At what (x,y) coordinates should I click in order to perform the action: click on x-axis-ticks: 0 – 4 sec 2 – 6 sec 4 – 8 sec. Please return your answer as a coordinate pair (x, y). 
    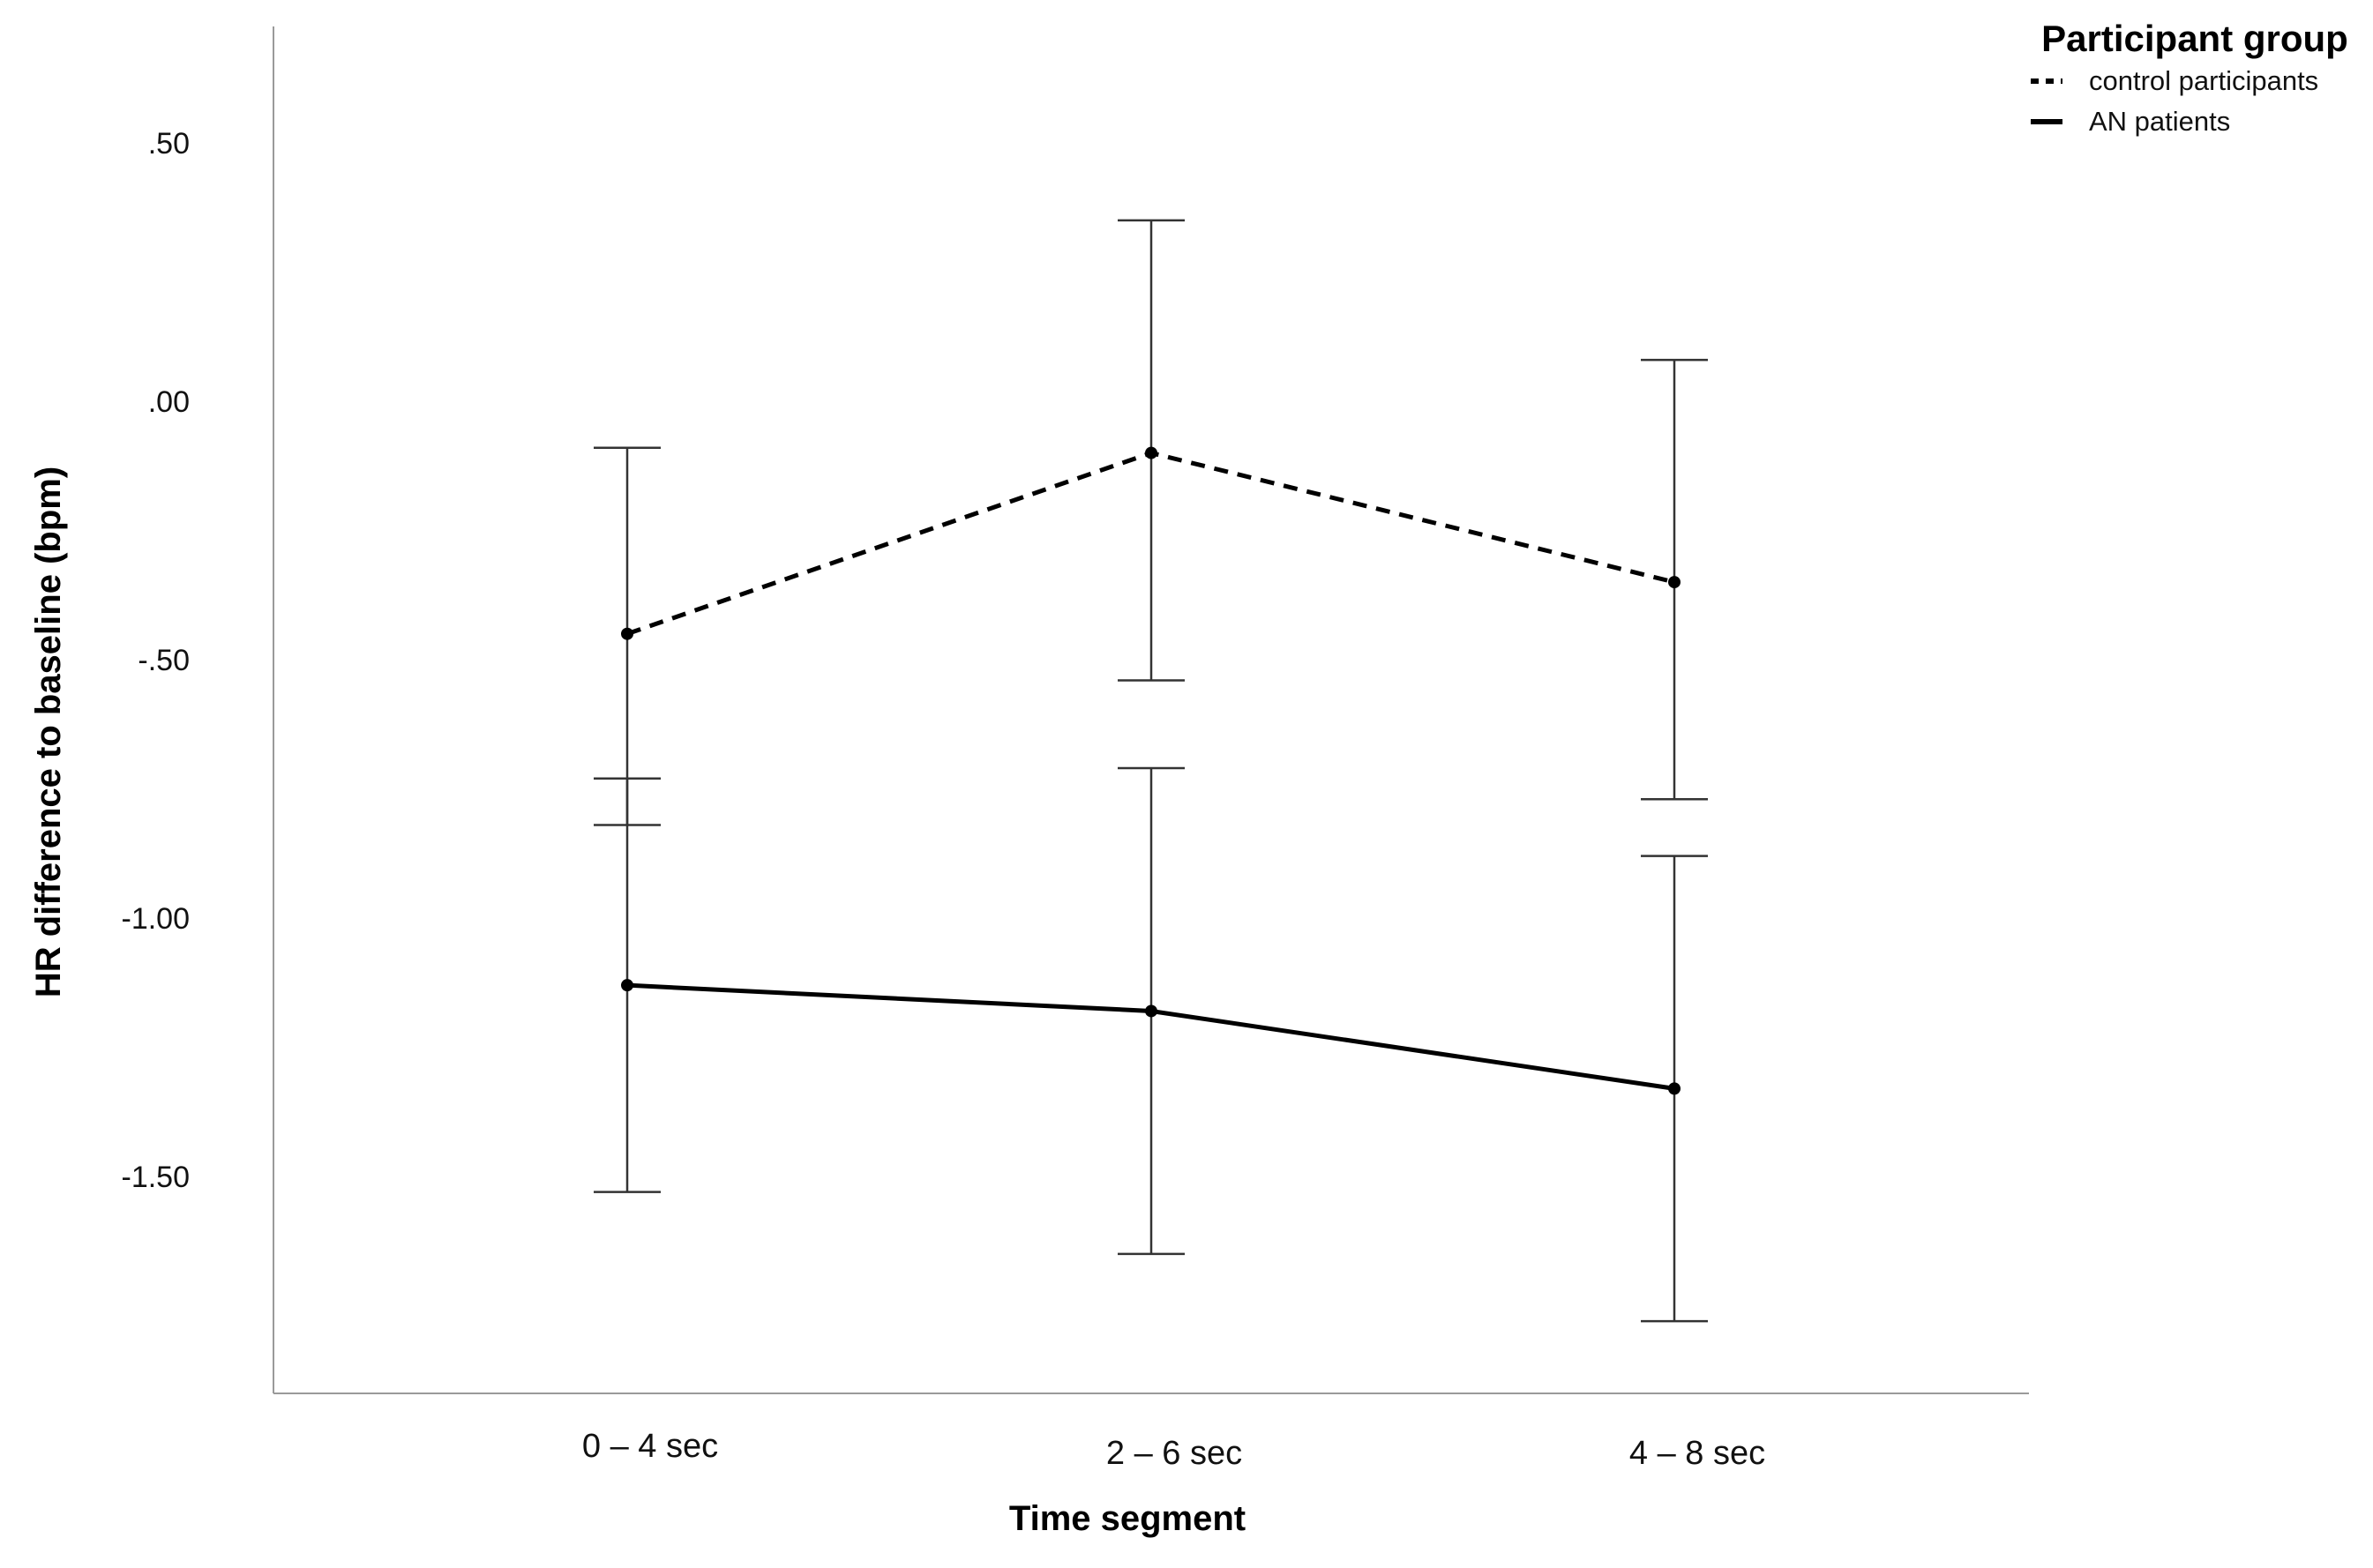
    Looking at the image, I should click on (1173, 1450).